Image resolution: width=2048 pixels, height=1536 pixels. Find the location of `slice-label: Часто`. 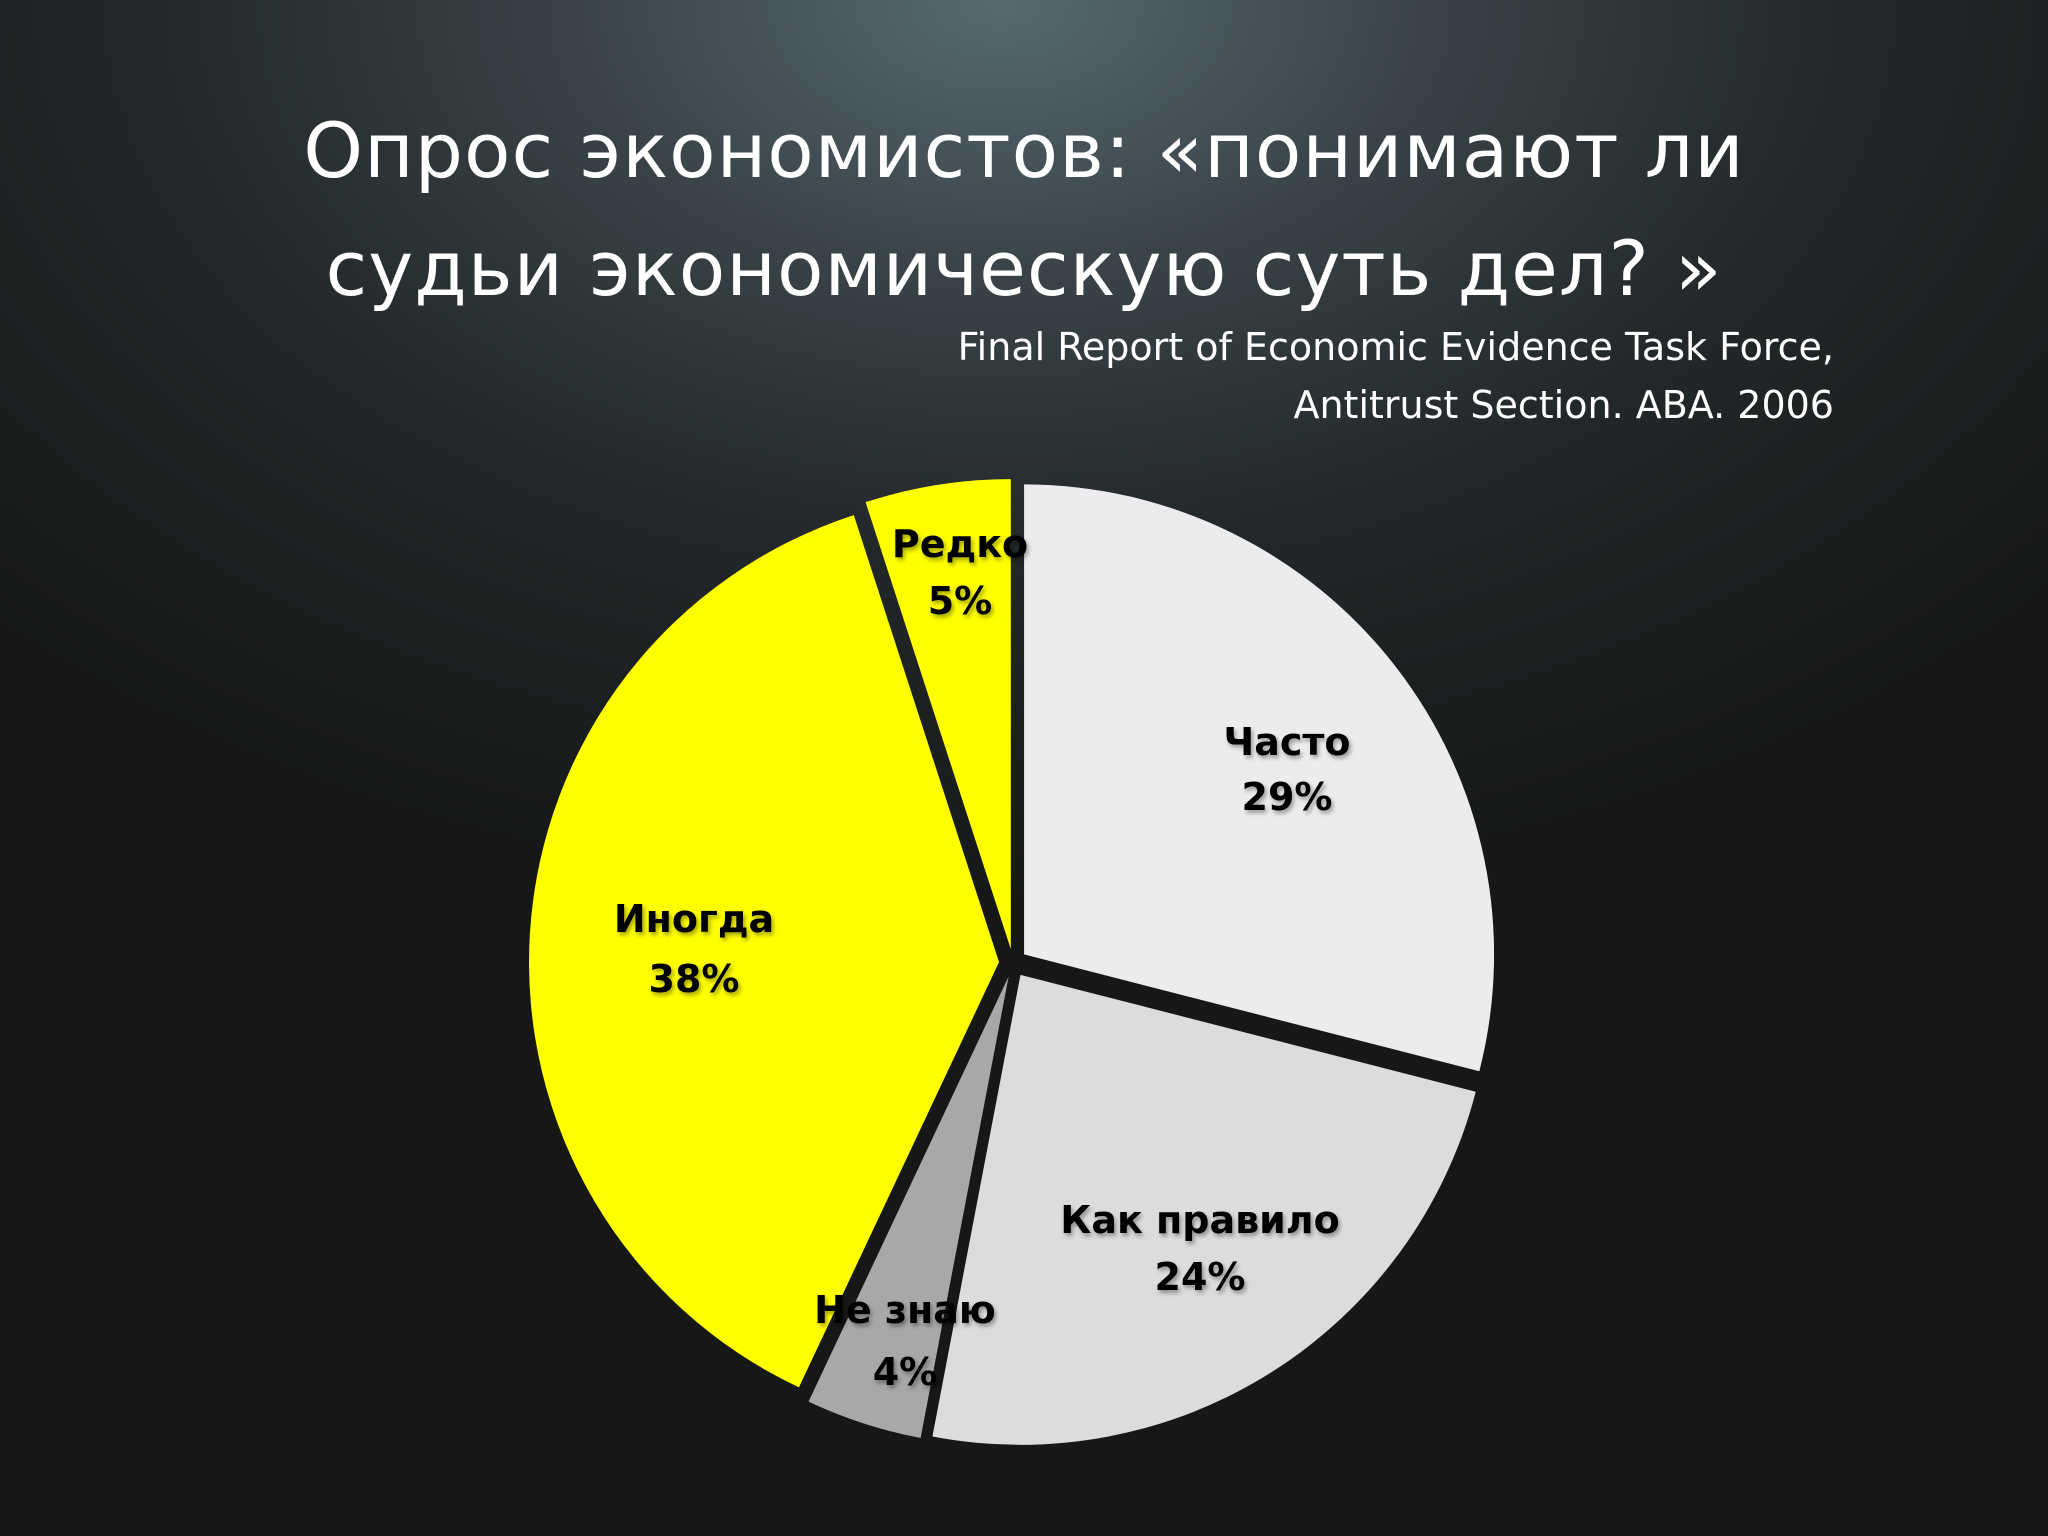

slice-label: Часто is located at coordinates (1286, 742).